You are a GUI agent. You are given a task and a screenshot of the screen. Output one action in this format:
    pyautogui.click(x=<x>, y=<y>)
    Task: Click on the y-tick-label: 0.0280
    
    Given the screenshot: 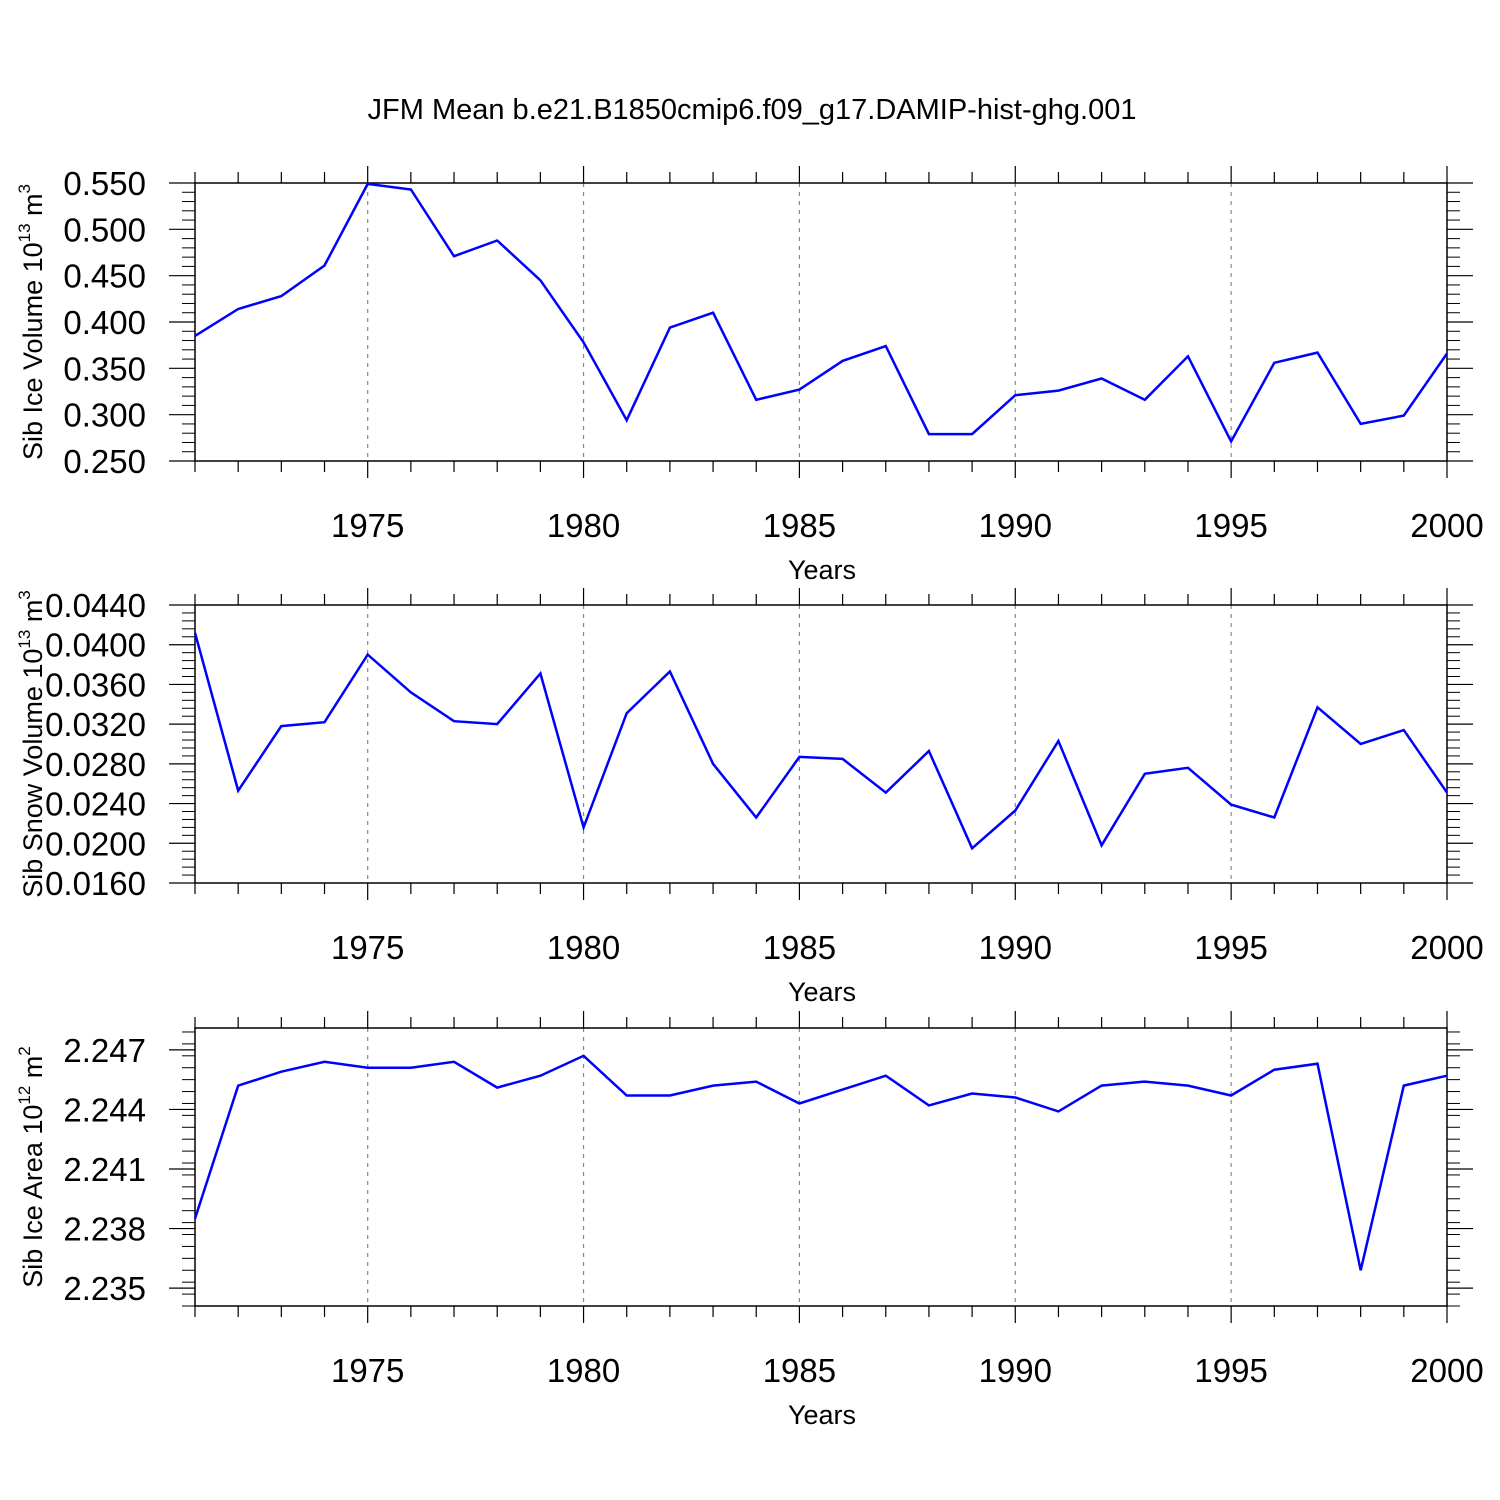 What is the action you would take?
    pyautogui.click(x=95, y=764)
    